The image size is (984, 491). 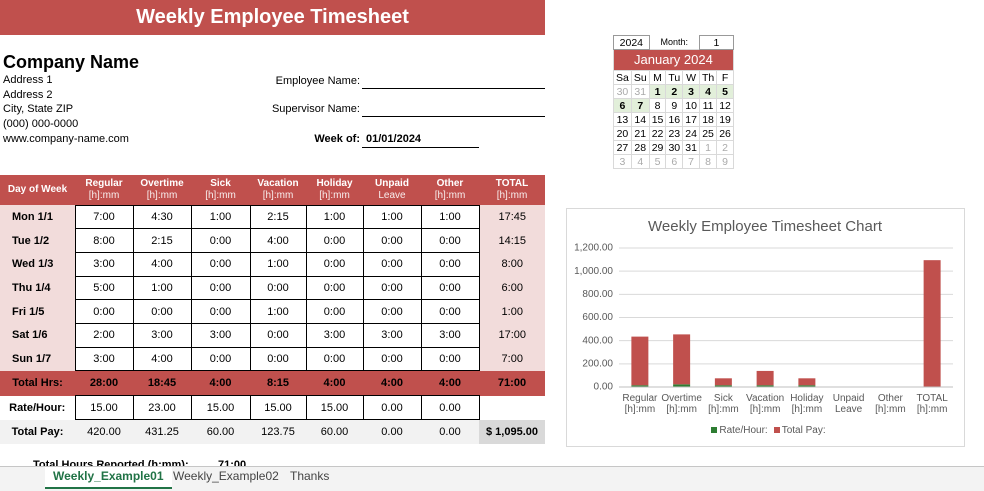 What do you see at coordinates (631, 42) in the screenshot?
I see `year: 2024` at bounding box center [631, 42].